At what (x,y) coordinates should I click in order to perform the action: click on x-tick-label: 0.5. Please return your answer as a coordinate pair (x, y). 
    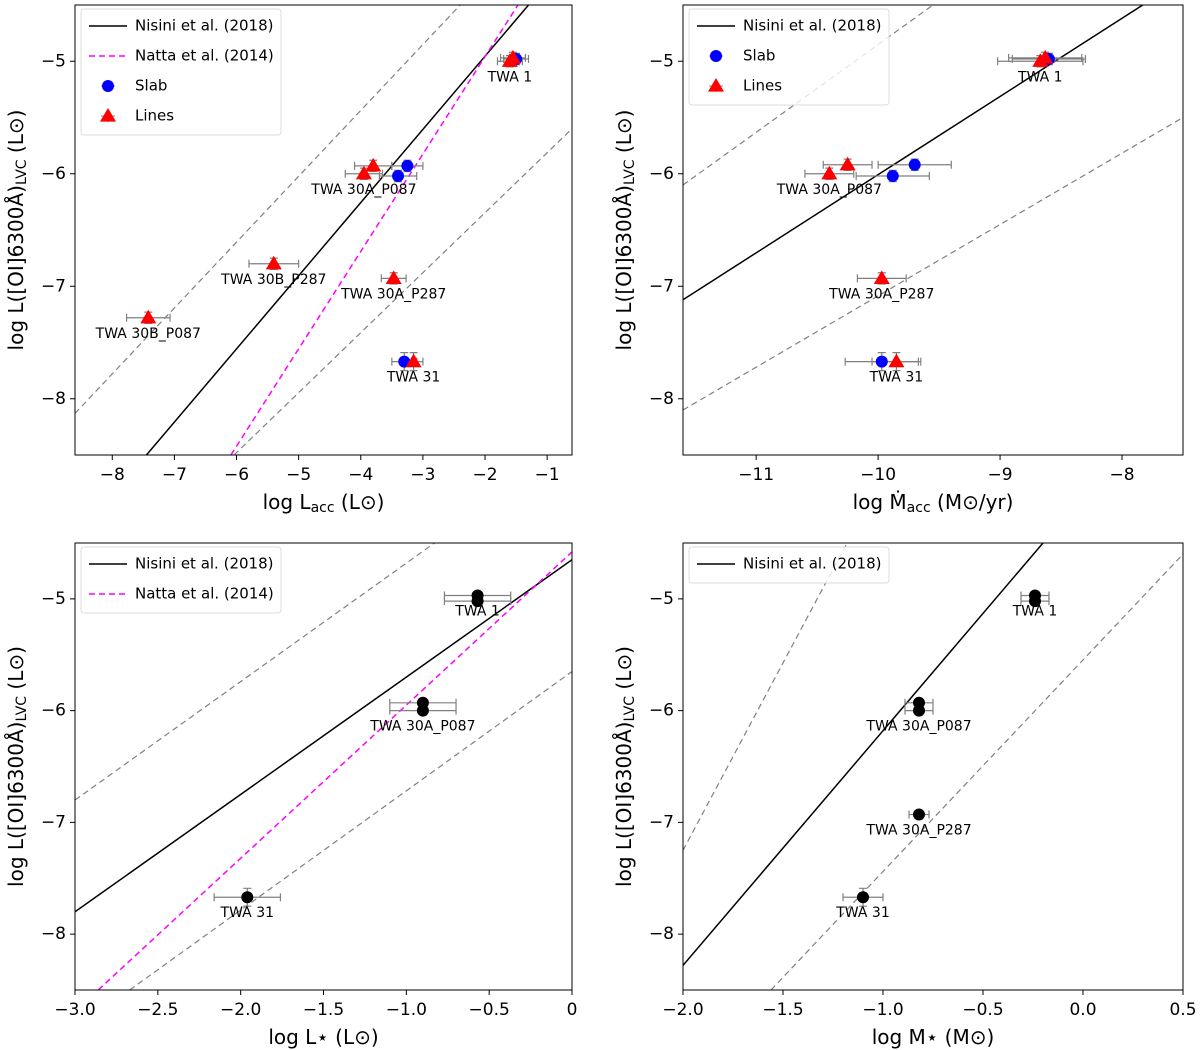
    Looking at the image, I should click on (1182, 1010).